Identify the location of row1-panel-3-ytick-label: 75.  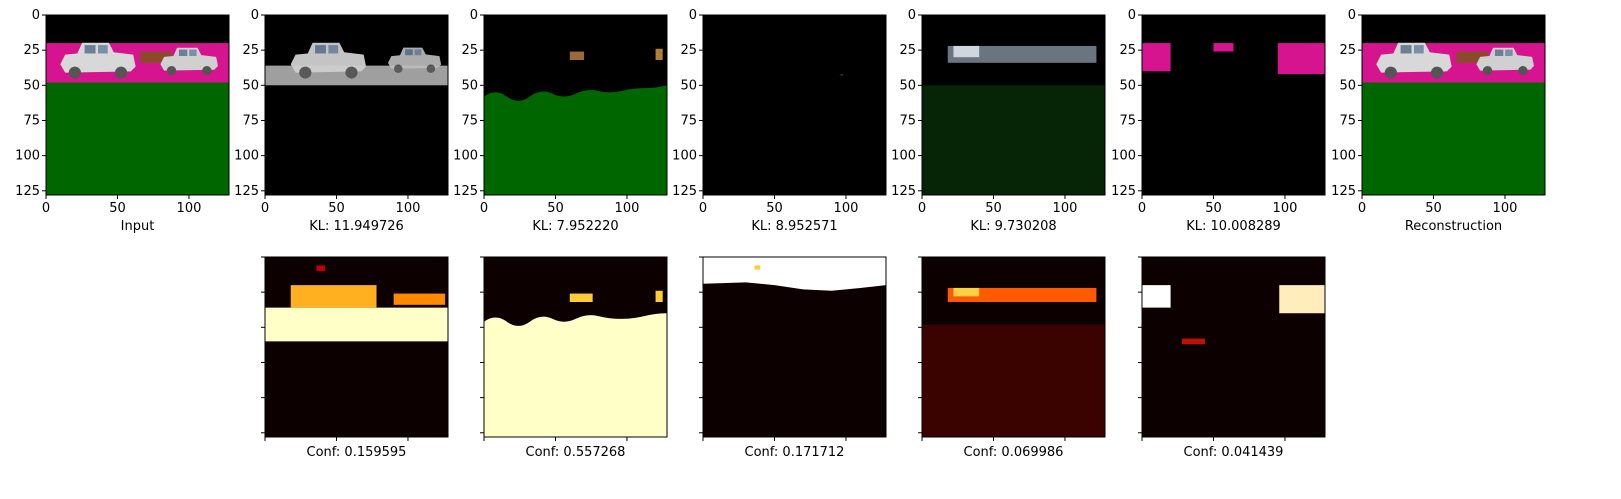
(469, 120).